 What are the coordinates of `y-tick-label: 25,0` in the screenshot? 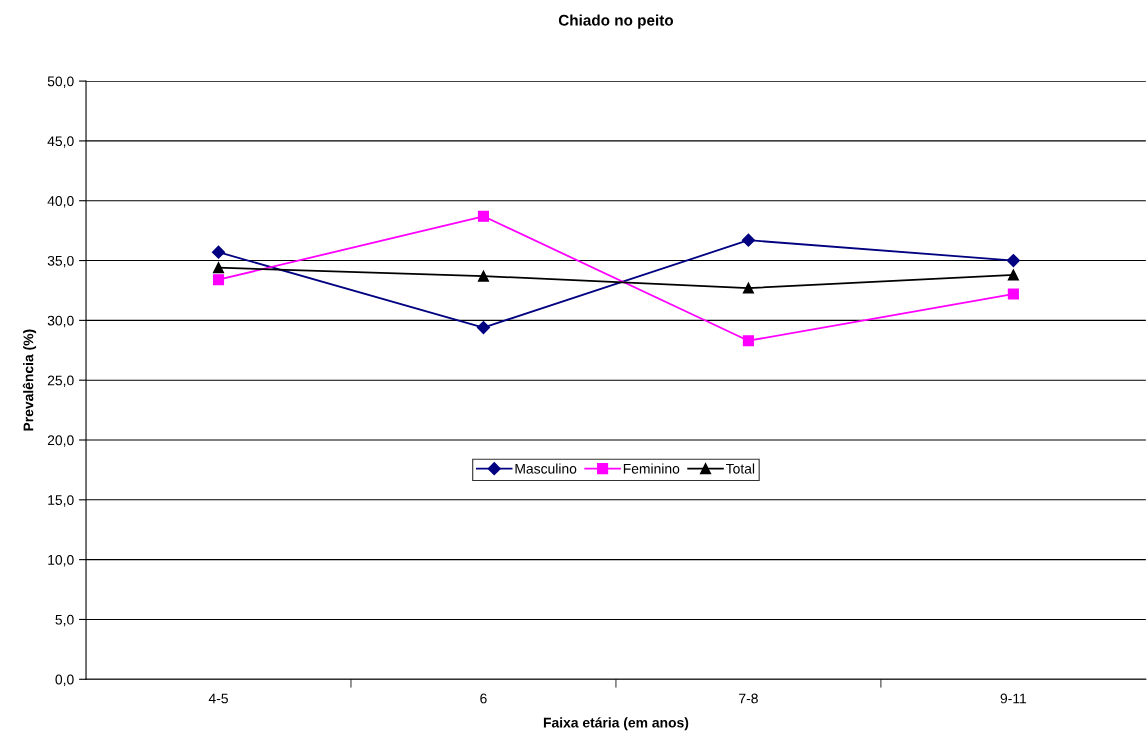 It's located at (60, 381).